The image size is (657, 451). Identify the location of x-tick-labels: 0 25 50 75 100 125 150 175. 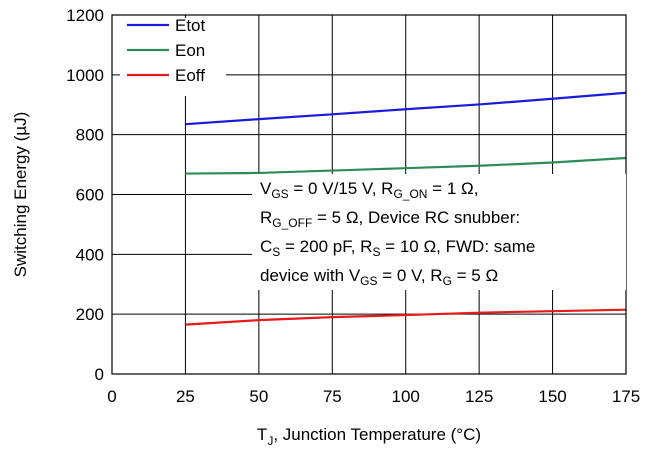
(373, 396).